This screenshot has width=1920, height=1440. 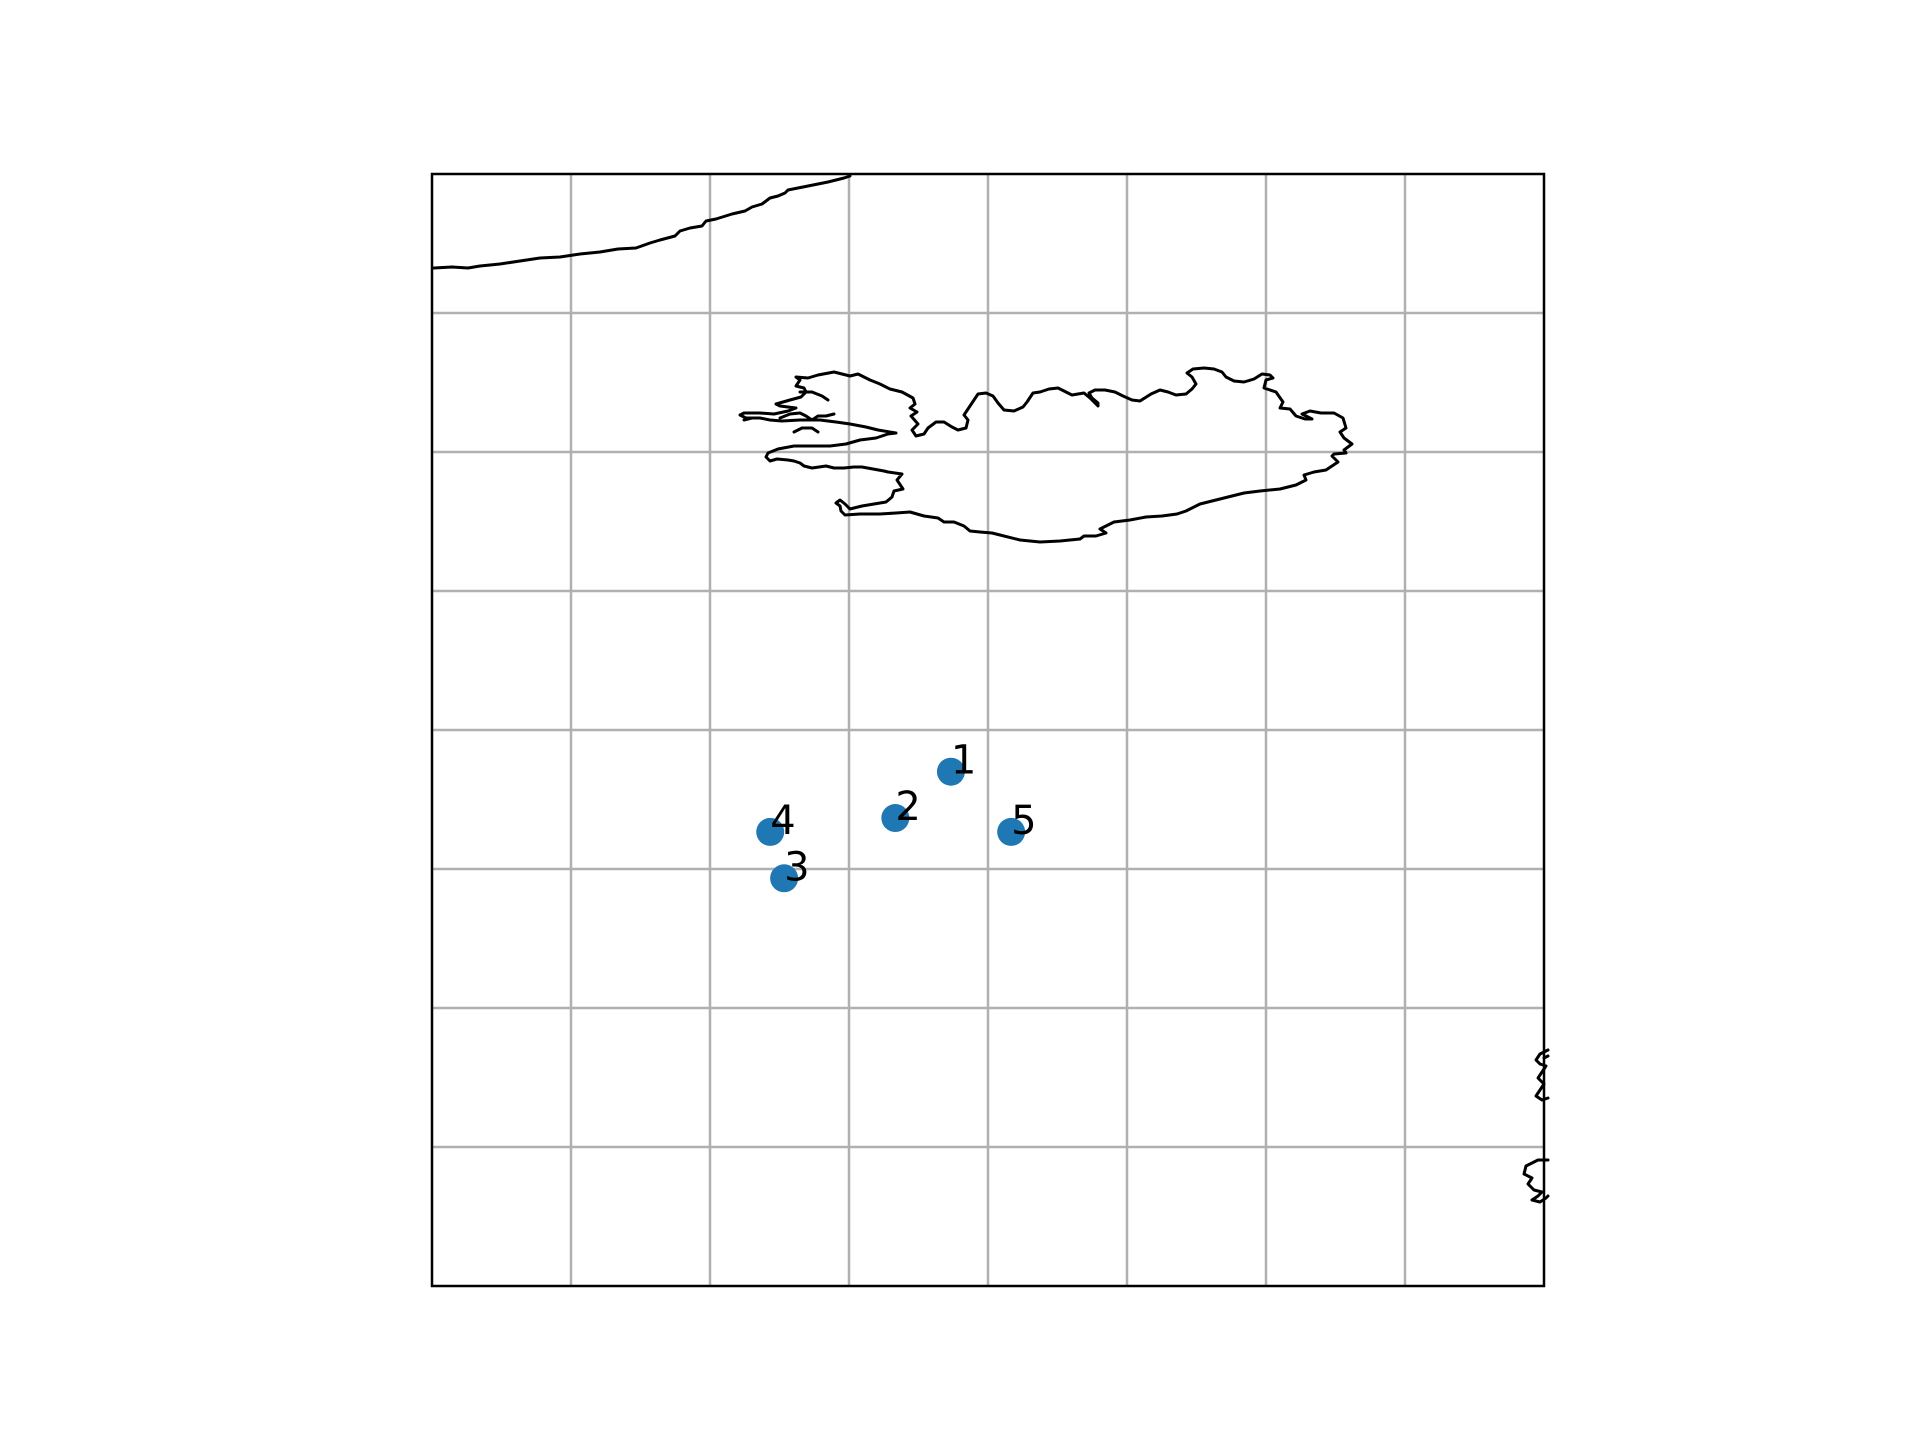 I want to click on point-label: 5, so click(x=1023, y=821).